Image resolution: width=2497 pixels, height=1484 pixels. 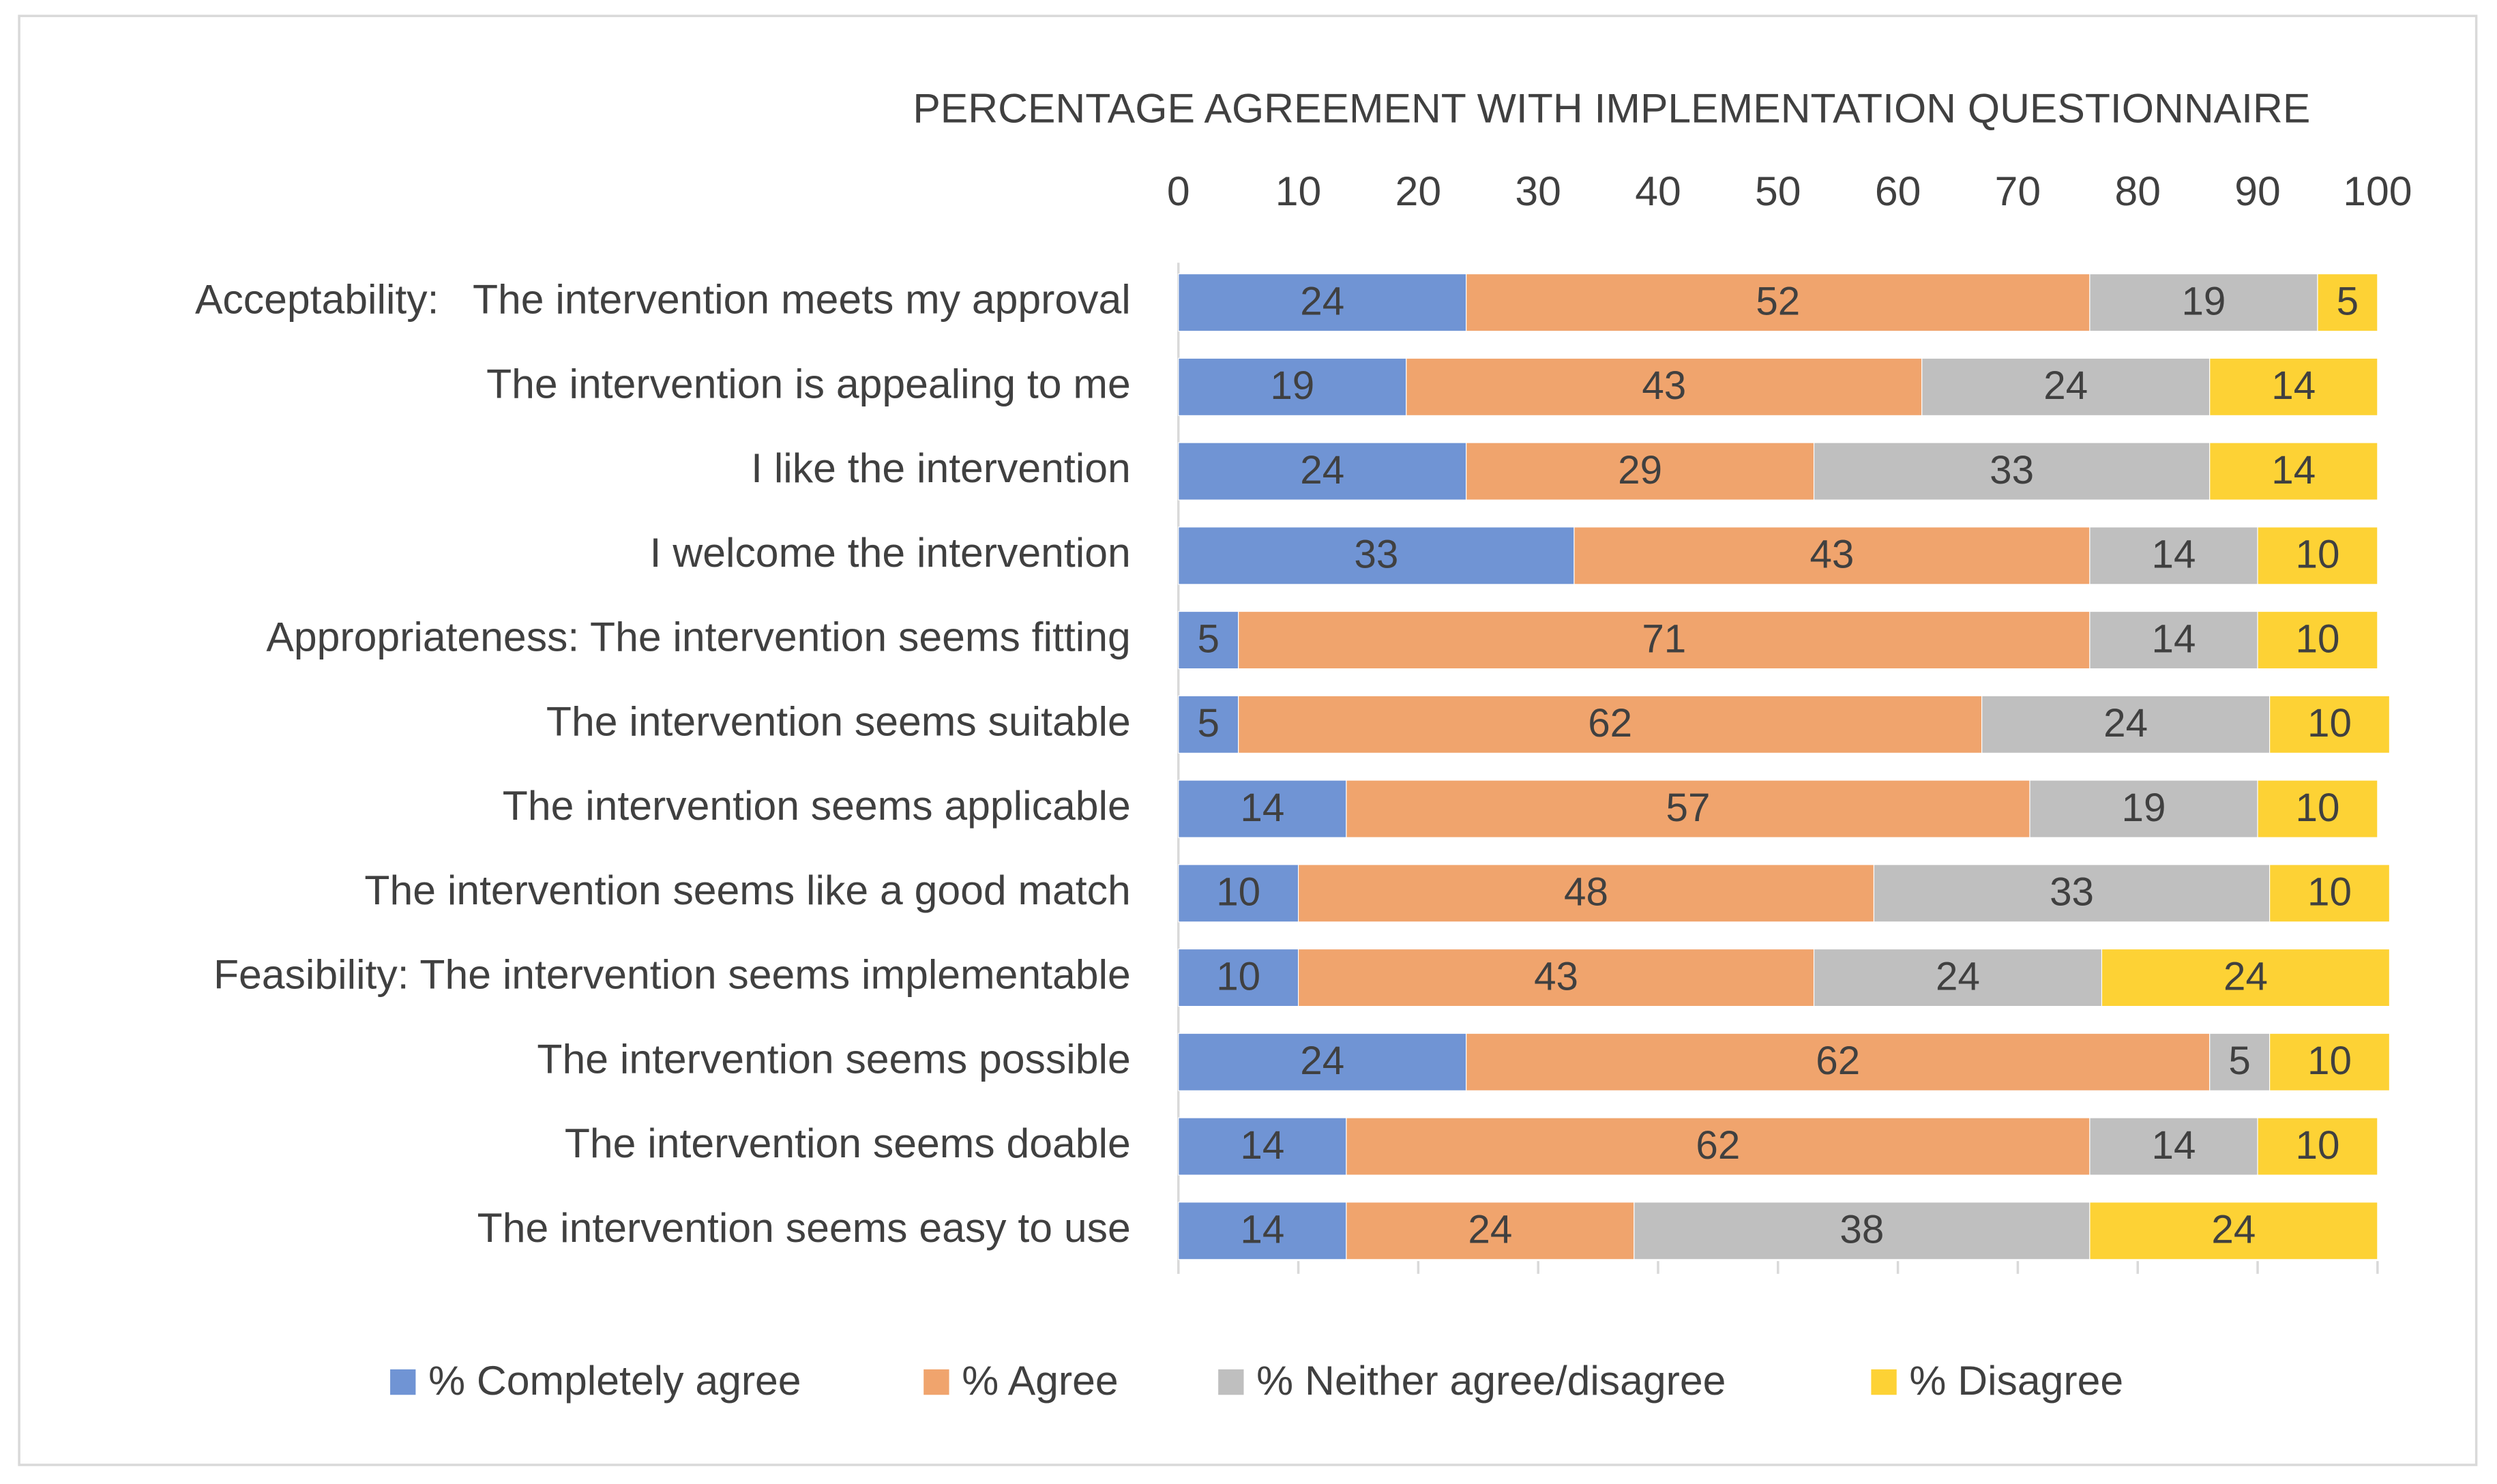 What do you see at coordinates (891, 552) in the screenshot?
I see `category-label: I welcome the intervention` at bounding box center [891, 552].